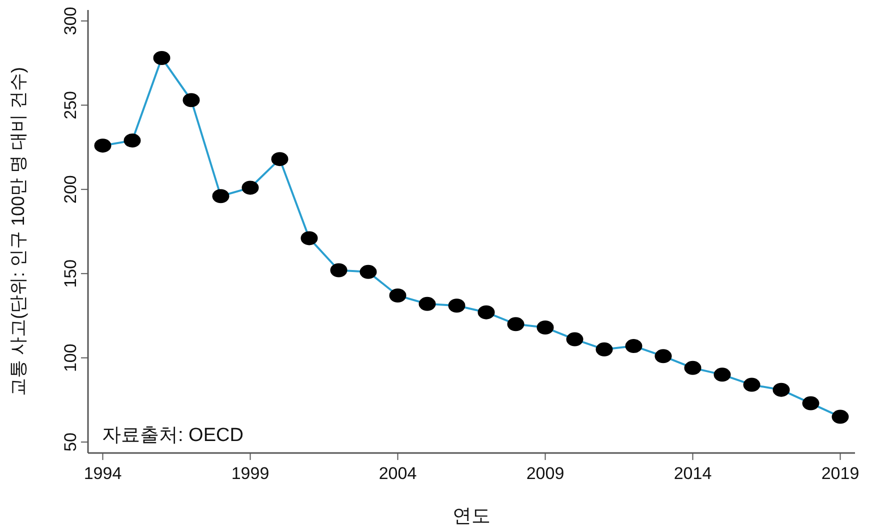  What do you see at coordinates (70, 21) in the screenshot?
I see `y-tick-label: 300` at bounding box center [70, 21].